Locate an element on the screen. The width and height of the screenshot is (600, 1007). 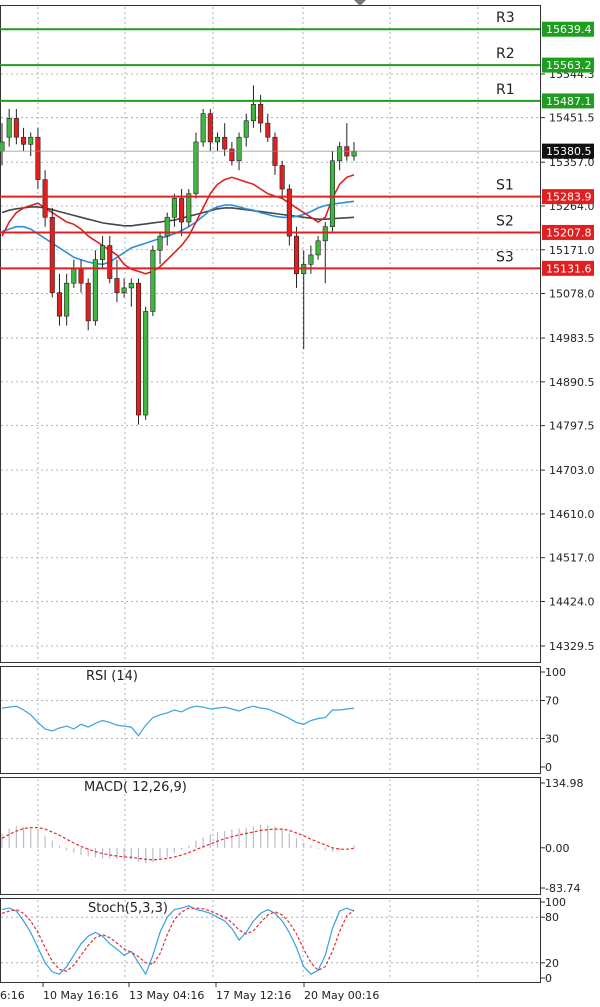
level-value-r1: 15487.1 is located at coordinates (569, 101).